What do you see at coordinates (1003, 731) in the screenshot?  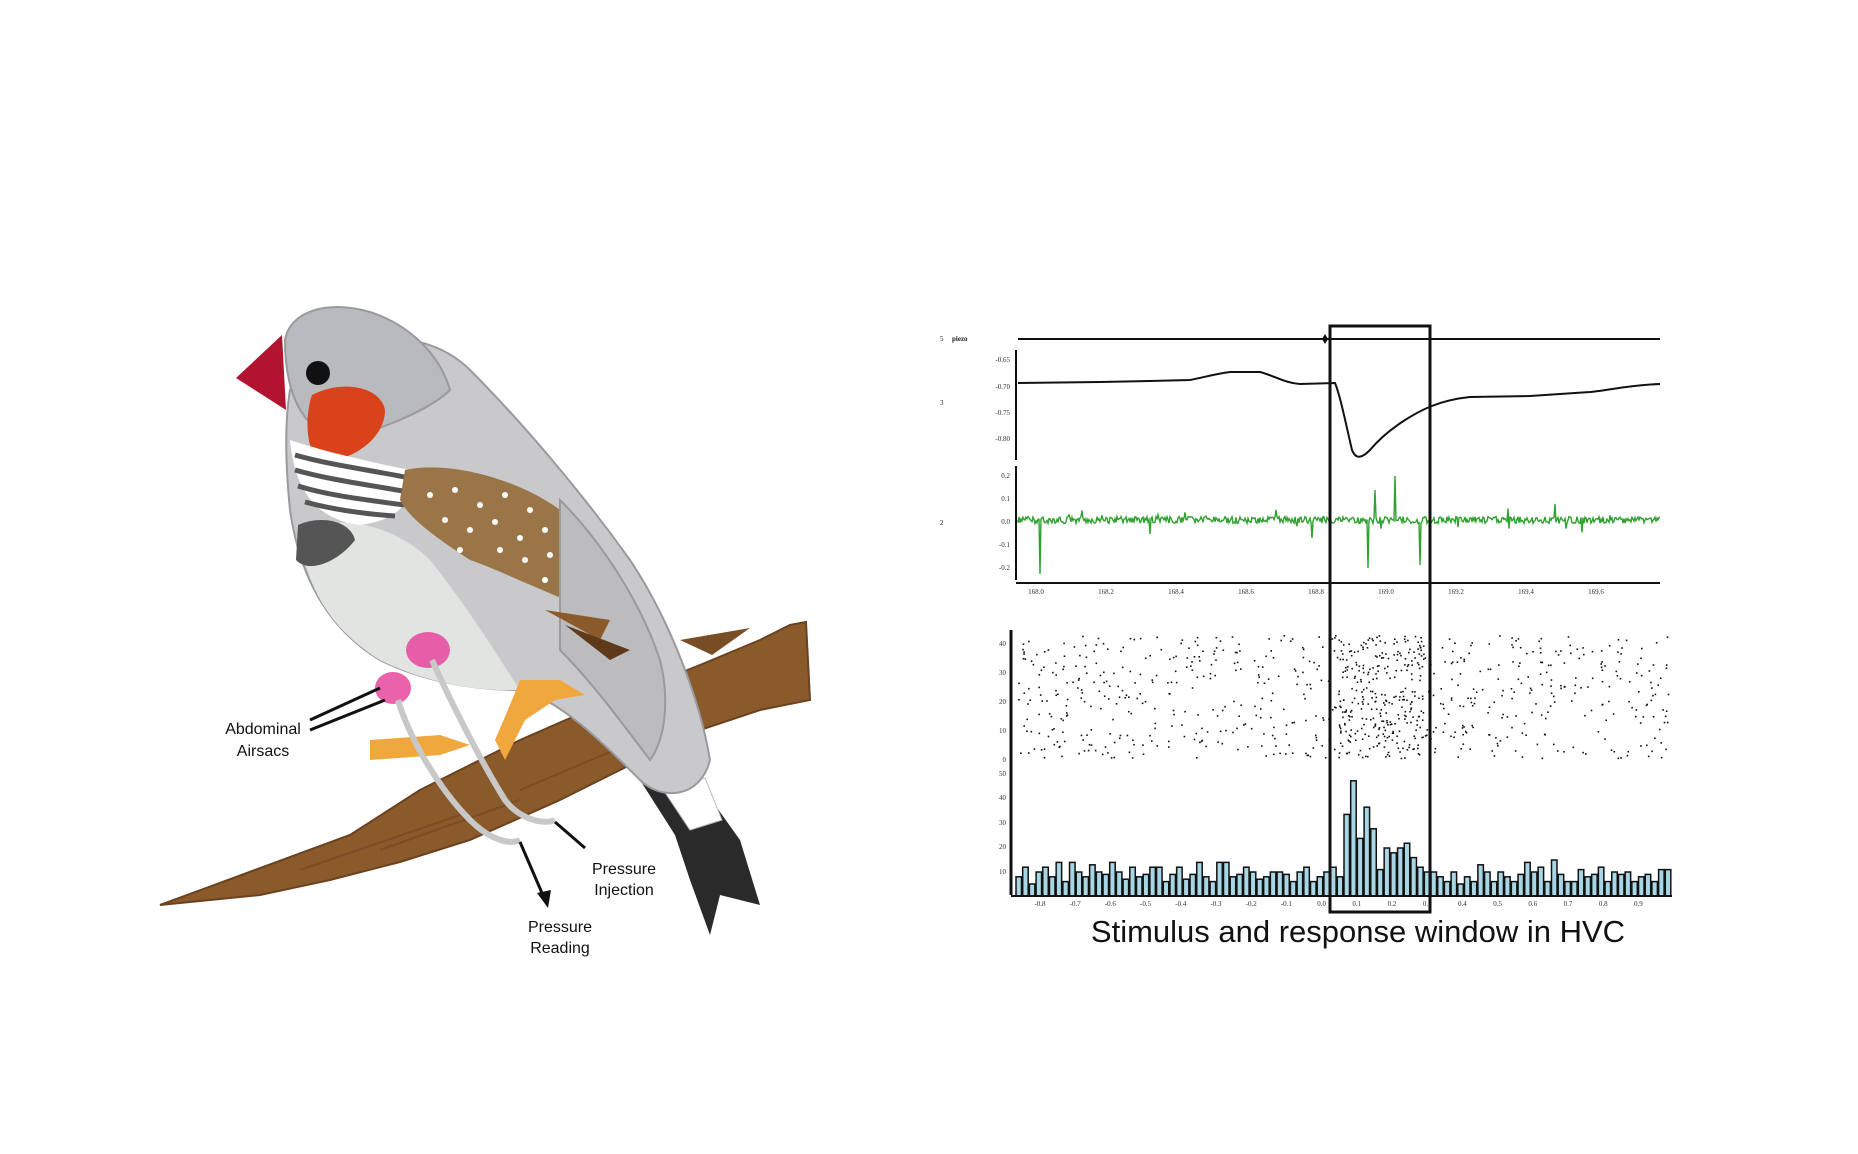 I see `raster-tick-3: 10` at bounding box center [1003, 731].